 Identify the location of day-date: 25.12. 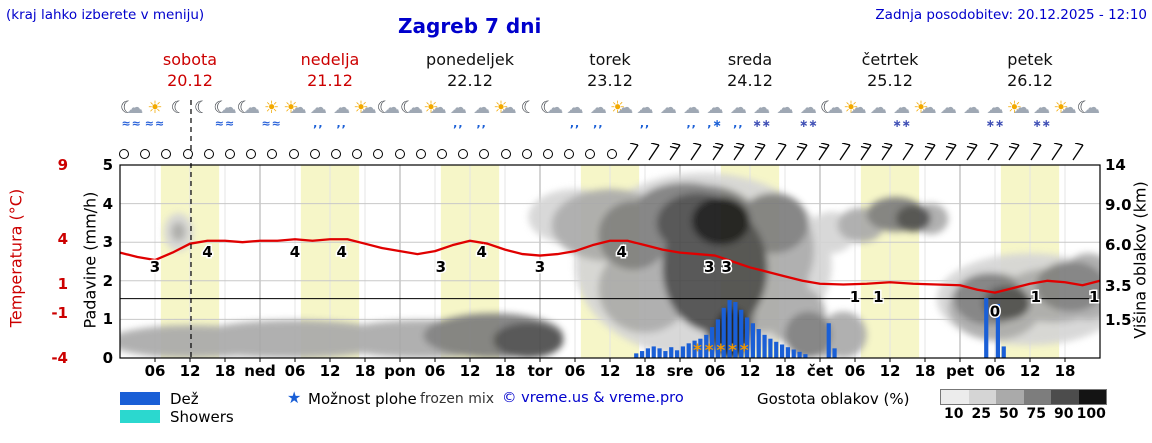
(890, 80).